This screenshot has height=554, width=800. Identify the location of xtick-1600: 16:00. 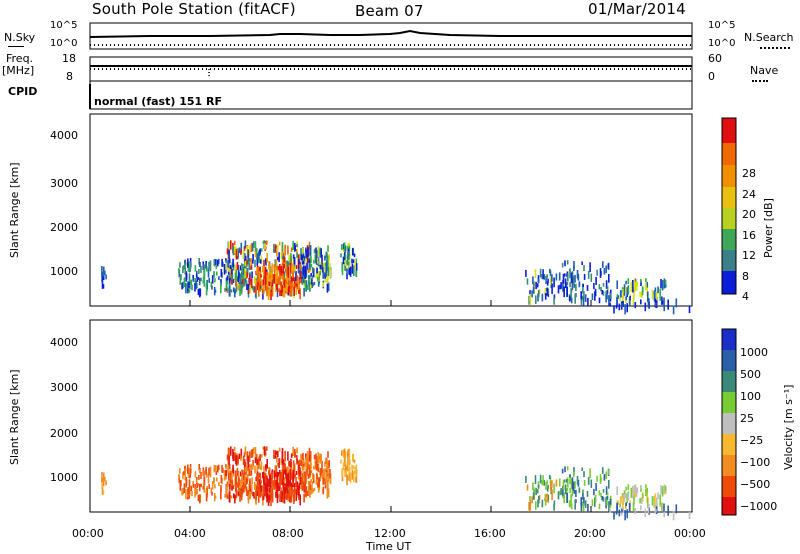
(490, 533).